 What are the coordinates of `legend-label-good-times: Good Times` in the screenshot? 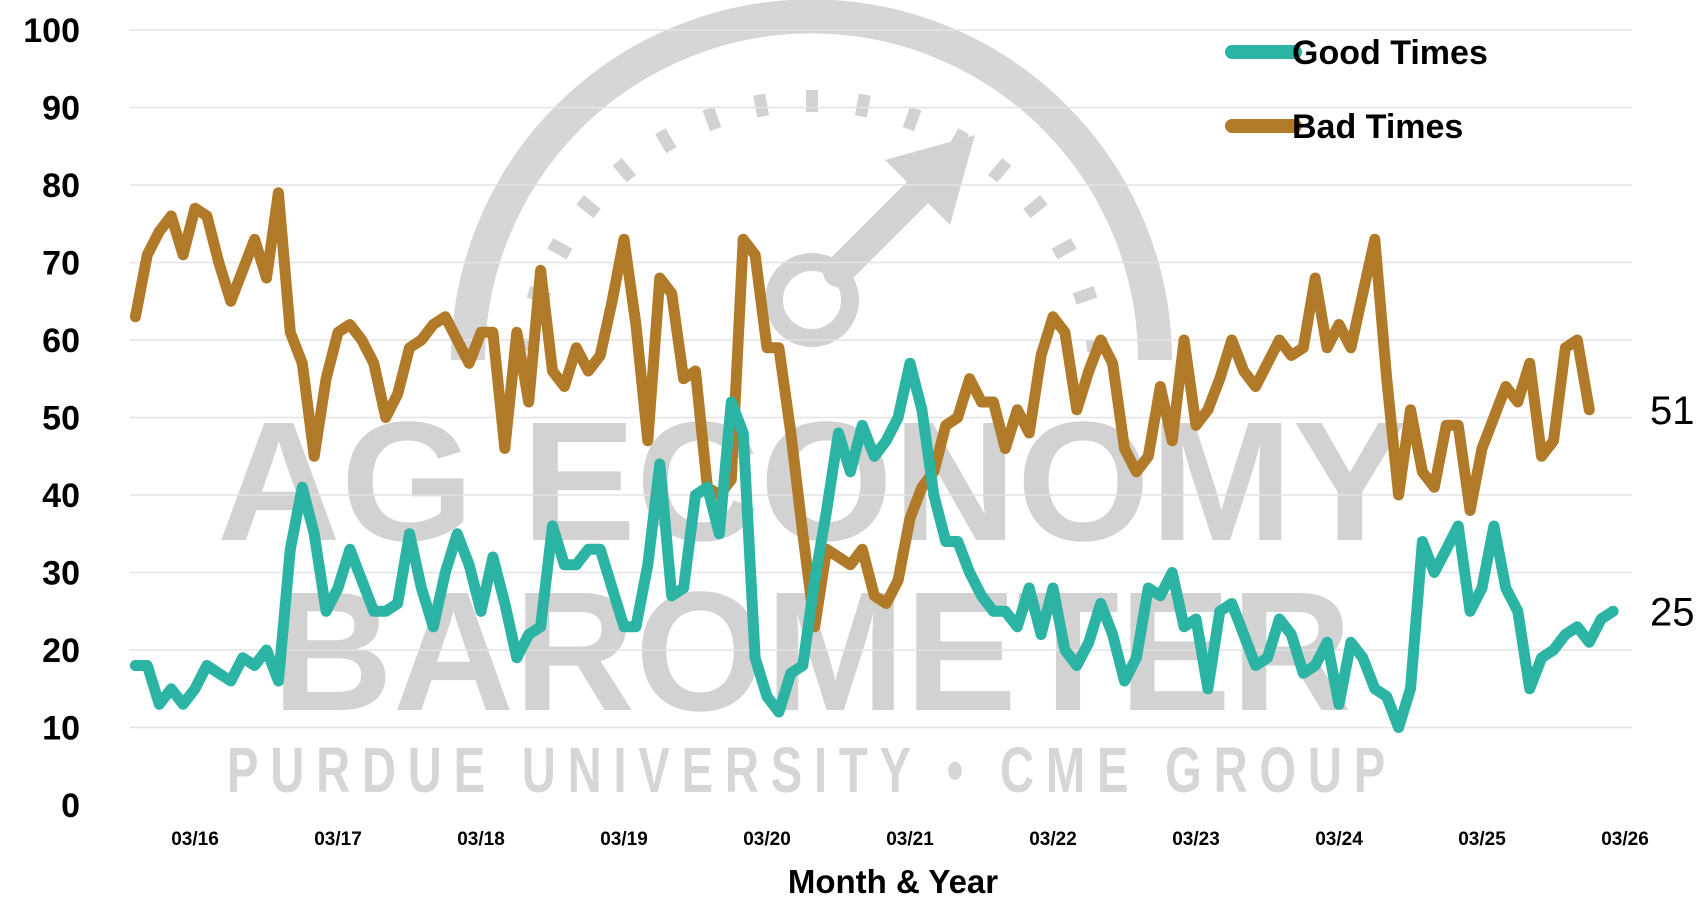 It's located at (1390, 53).